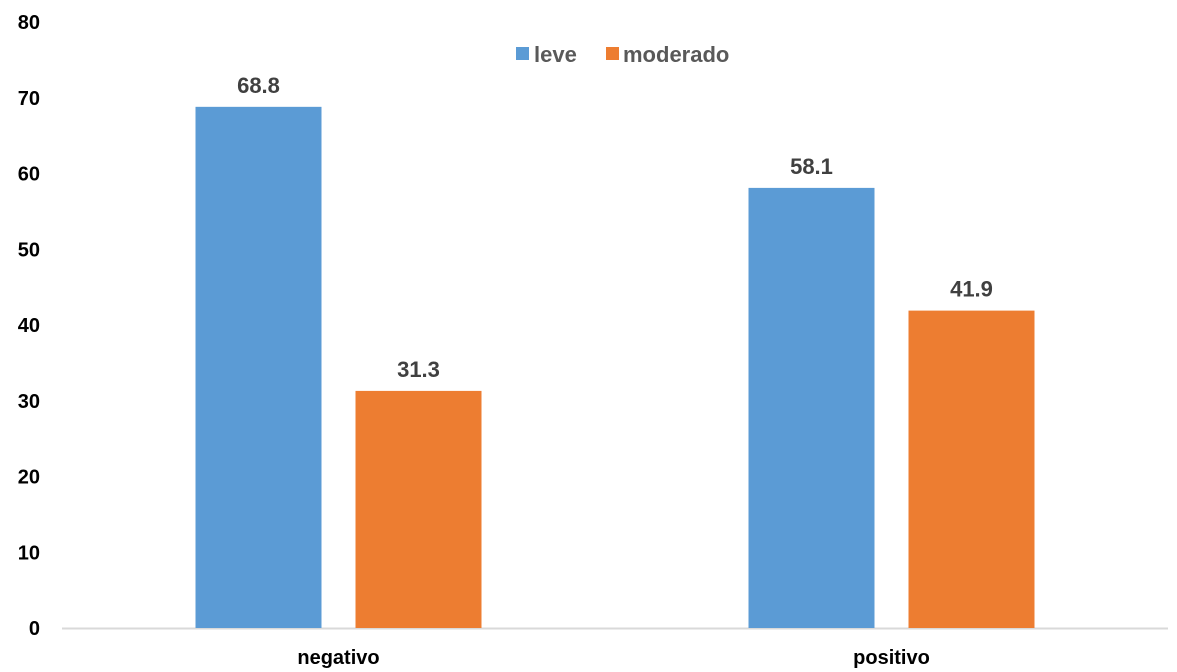 The width and height of the screenshot is (1177, 672). What do you see at coordinates (258, 367) in the screenshot?
I see `bar-leve-negativo` at bounding box center [258, 367].